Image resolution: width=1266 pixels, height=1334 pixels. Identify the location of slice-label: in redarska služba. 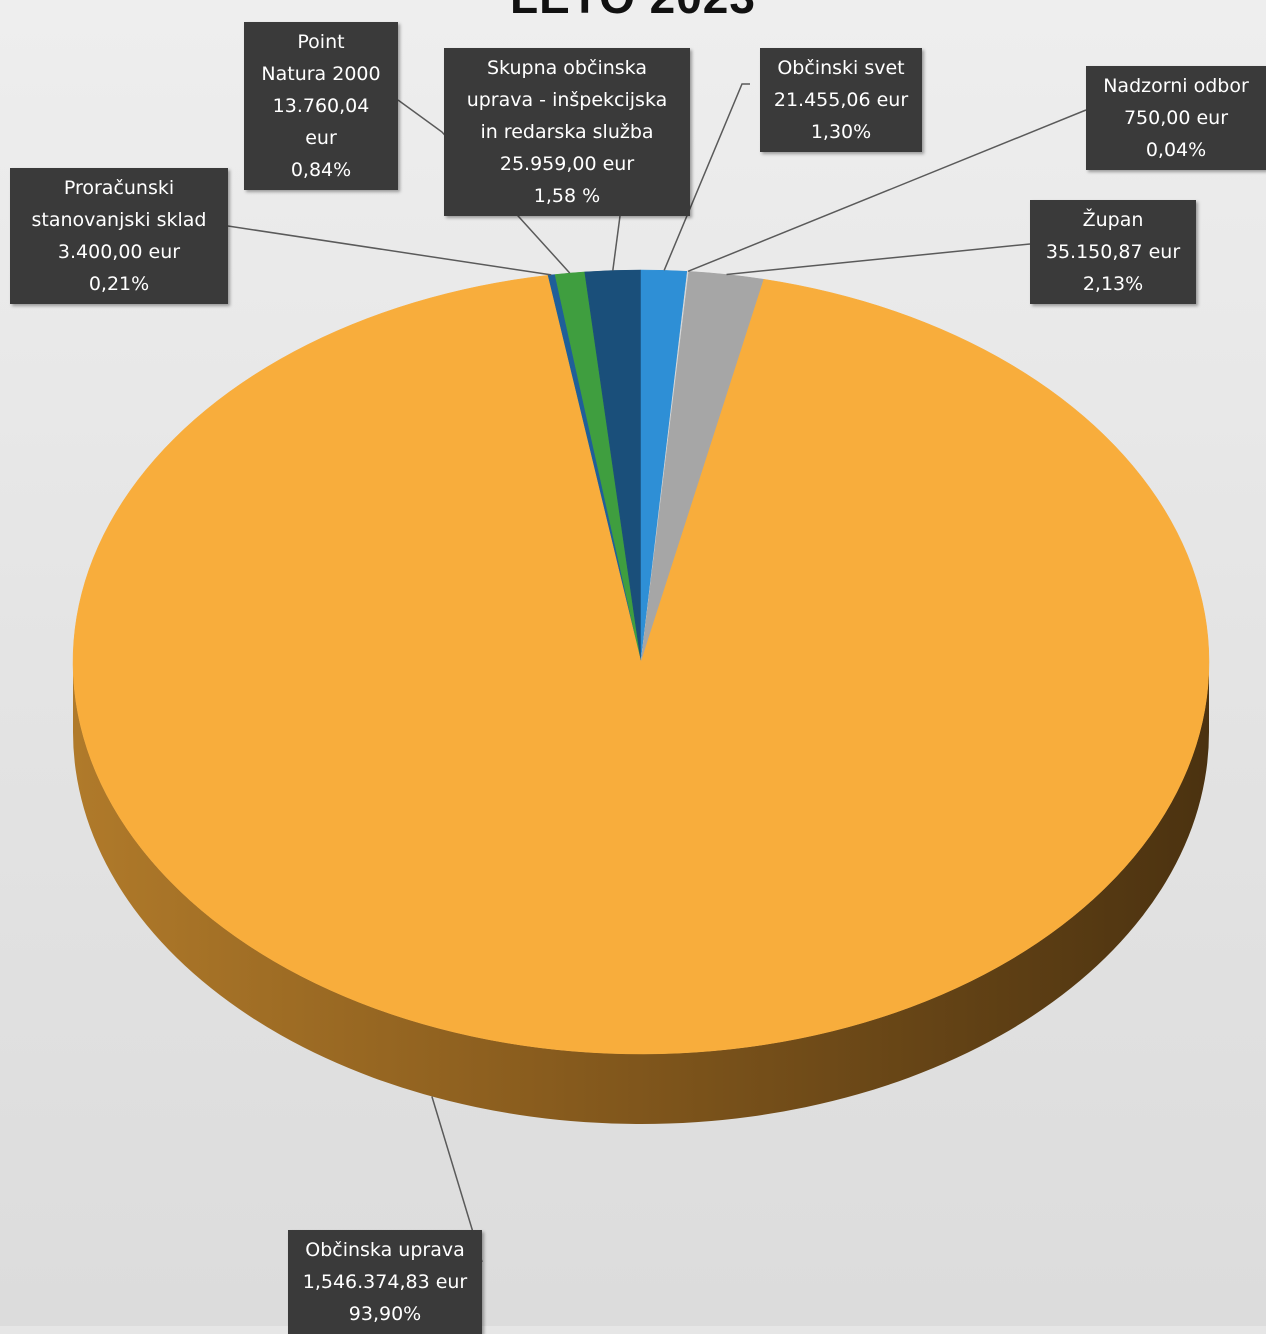
(567, 132).